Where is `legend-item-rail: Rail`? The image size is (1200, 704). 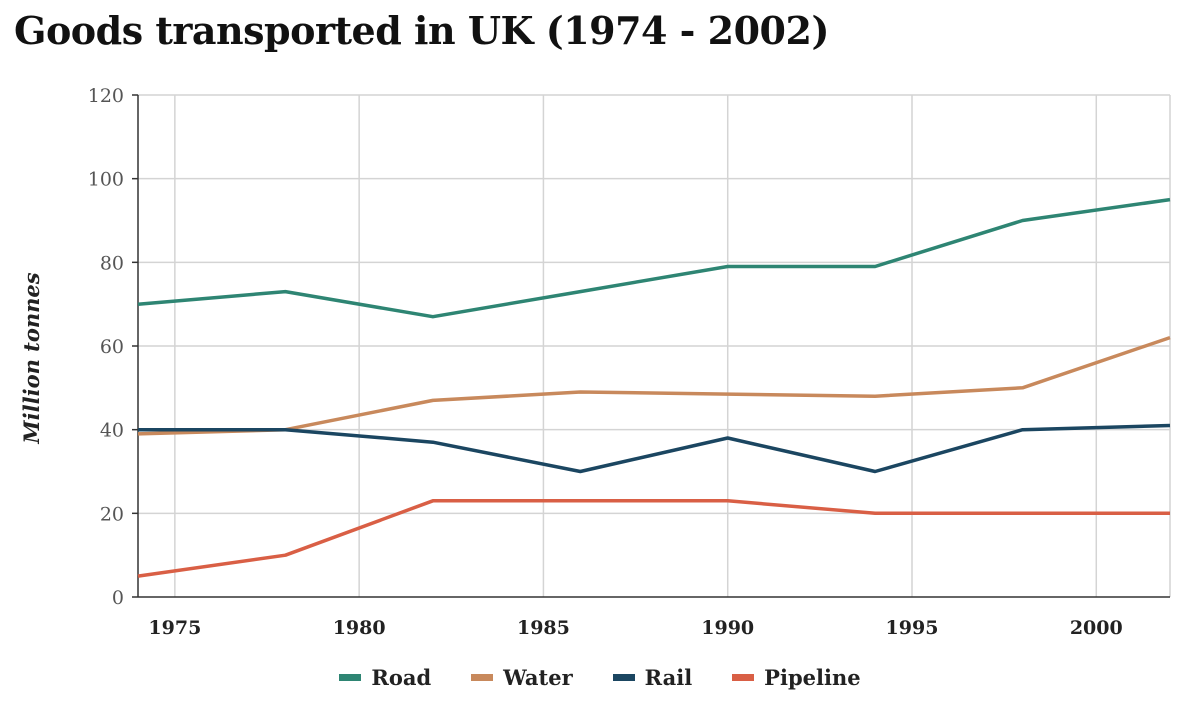
legend-item-rail: Rail is located at coordinates (652, 677).